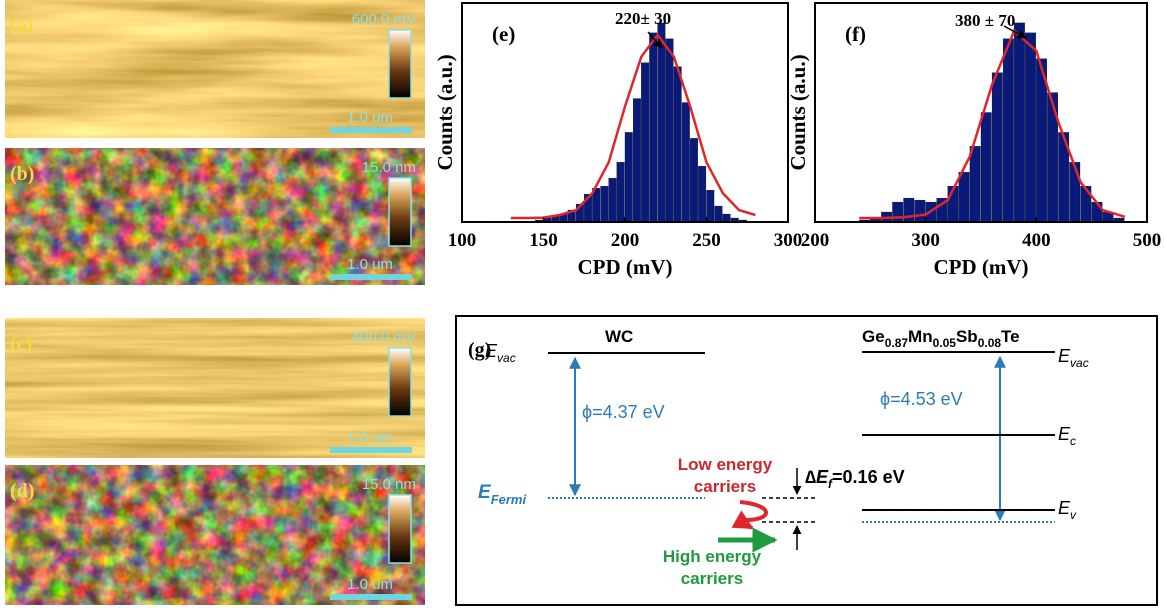 The height and width of the screenshot is (608, 1165). Describe the element at coordinates (1036, 240) in the screenshot. I see `x-tick-label: 400` at that location.